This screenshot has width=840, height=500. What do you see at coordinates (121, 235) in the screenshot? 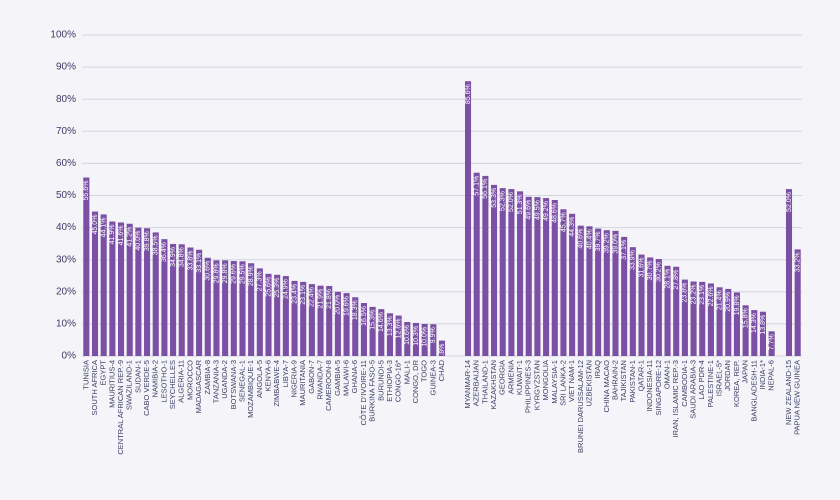
I see `value-label: 41.6%` at bounding box center [121, 235].